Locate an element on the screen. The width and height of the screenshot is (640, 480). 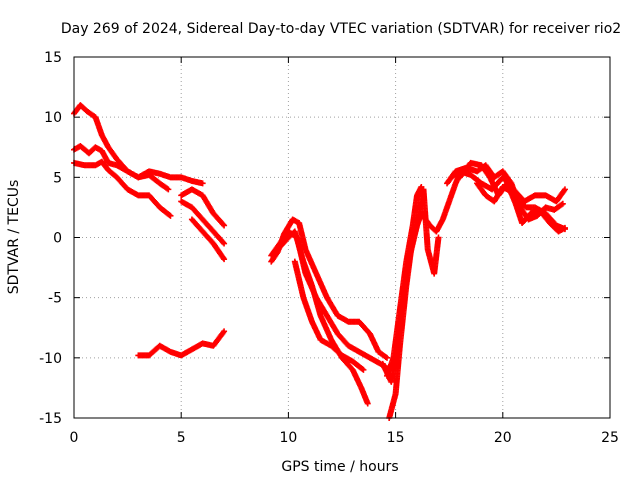
x-axis-label: GPS time / hours is located at coordinates (339, 467).